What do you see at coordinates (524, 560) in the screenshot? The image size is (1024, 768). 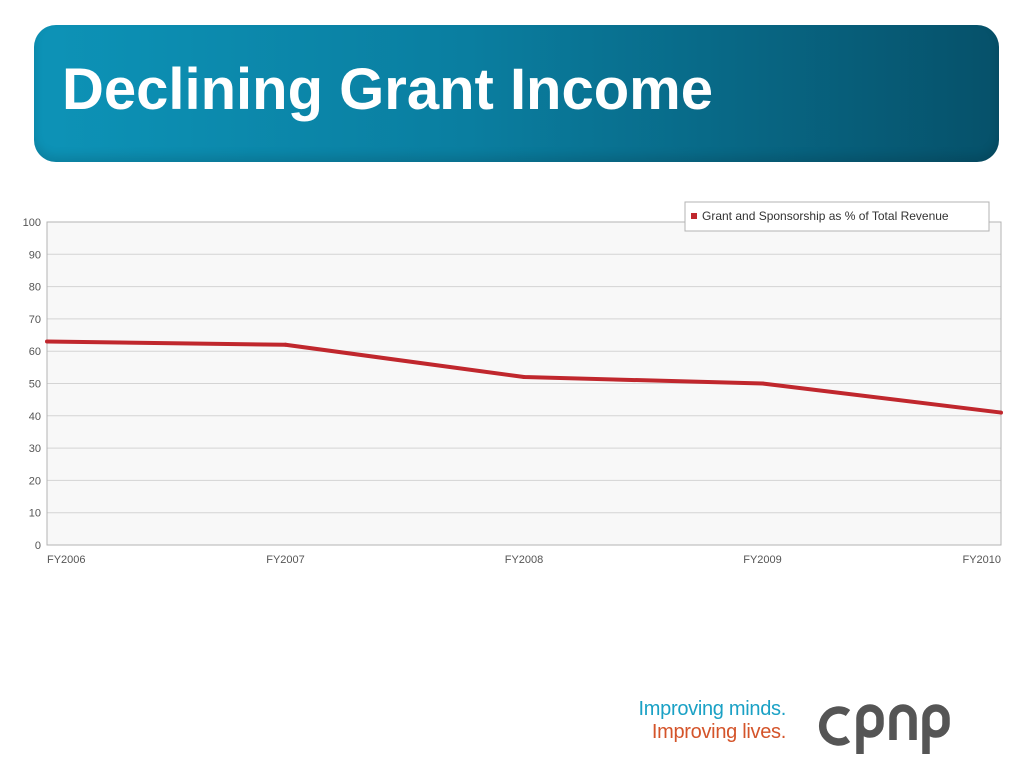 I see `x-tick-label: FY2008` at bounding box center [524, 560].